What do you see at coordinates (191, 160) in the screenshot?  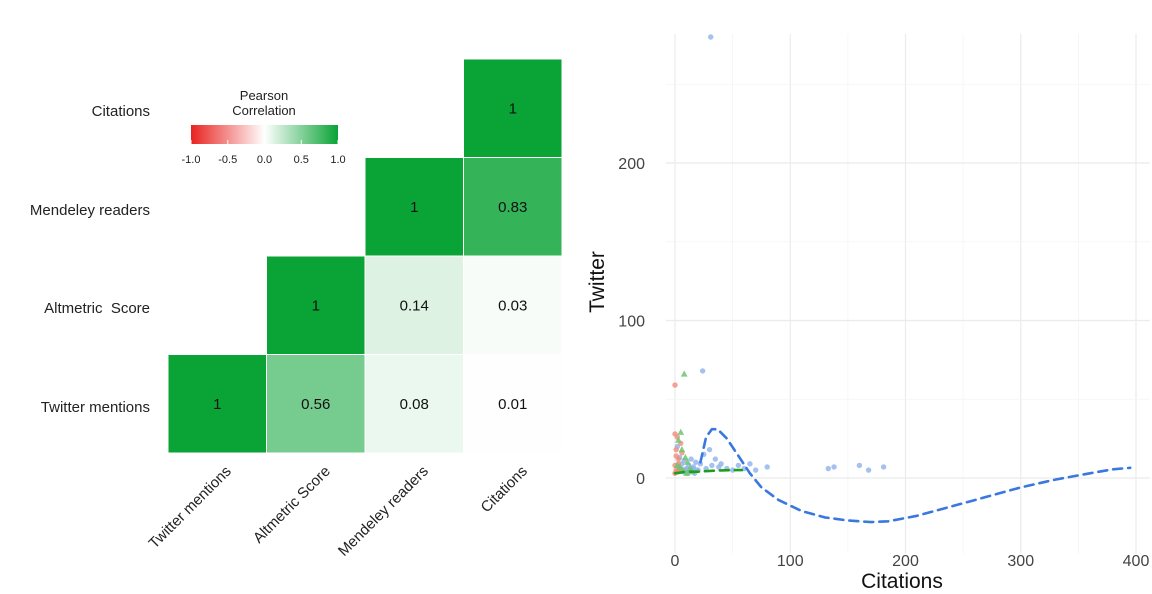 I see `legend-tick-label: -1.0` at bounding box center [191, 160].